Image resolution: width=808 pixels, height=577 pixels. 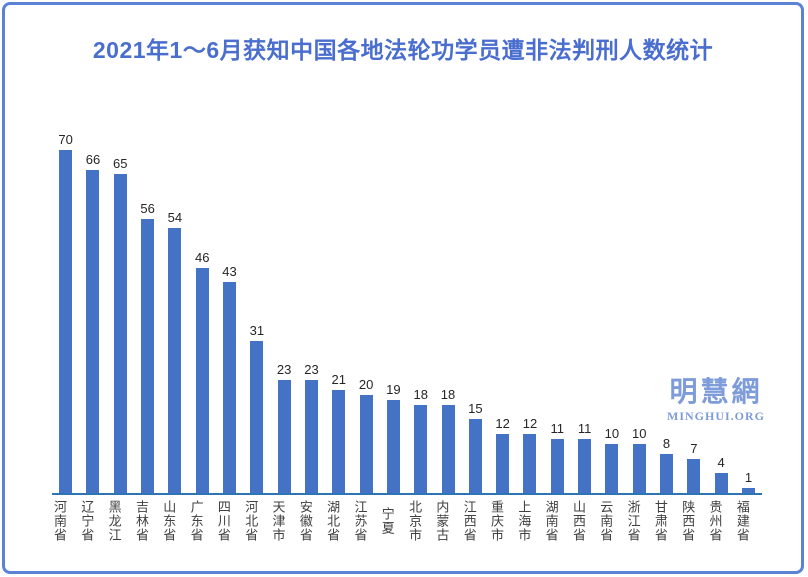 What do you see at coordinates (716, 400) in the screenshot?
I see `minghui-watermark: 明慧網 MINGHUI.ORG` at bounding box center [716, 400].